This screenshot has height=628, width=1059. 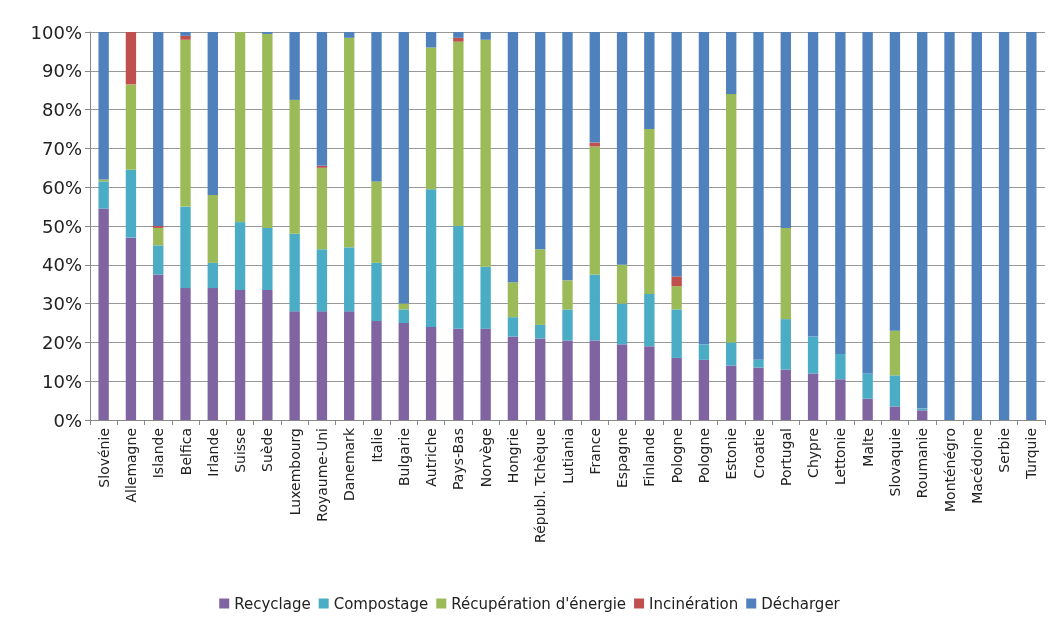 What do you see at coordinates (56, 32) in the screenshot?
I see `y-tick-label: 100%` at bounding box center [56, 32].